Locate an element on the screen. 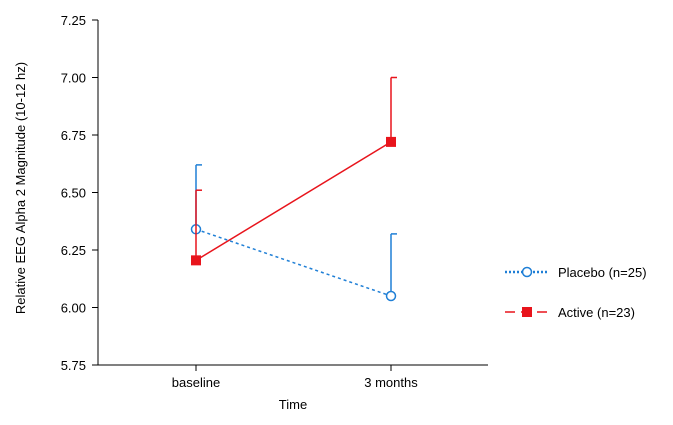  y-tick-label: 6.00 is located at coordinates (73, 308).